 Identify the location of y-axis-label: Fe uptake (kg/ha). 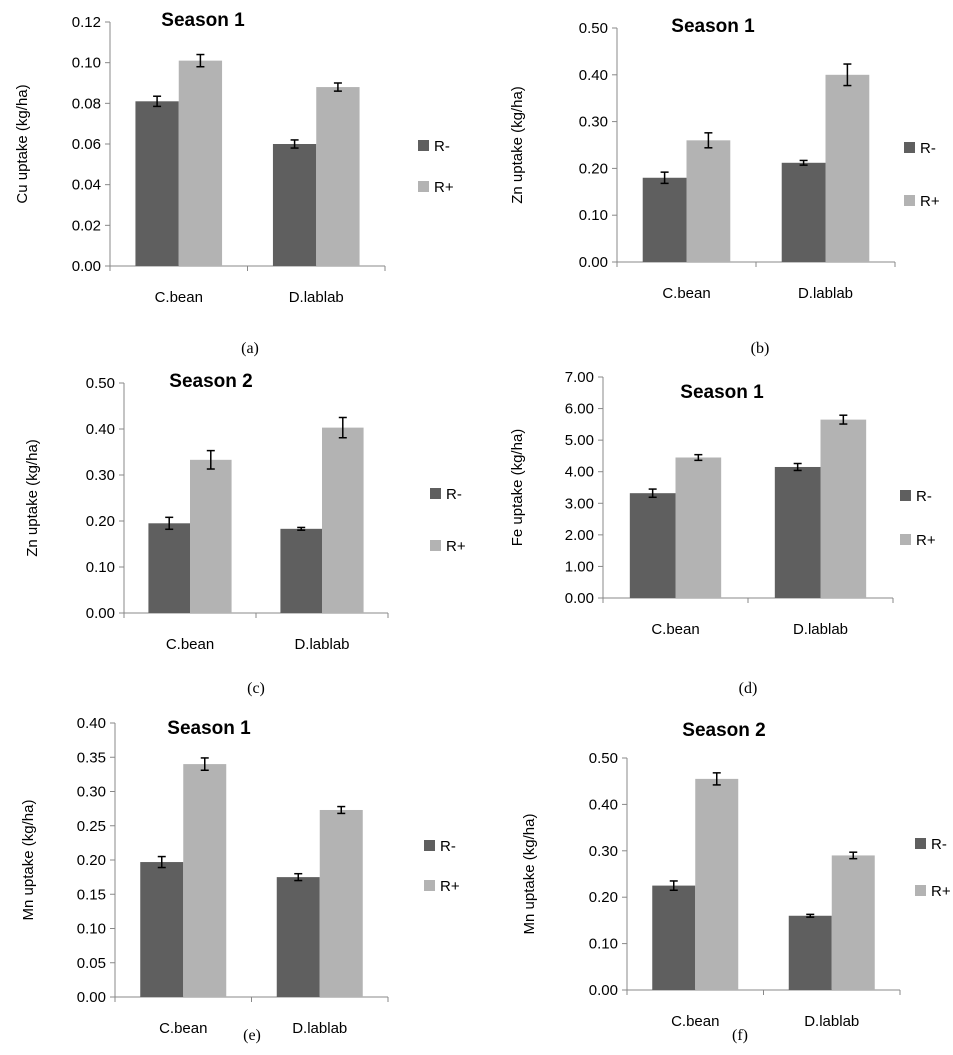
(517, 488).